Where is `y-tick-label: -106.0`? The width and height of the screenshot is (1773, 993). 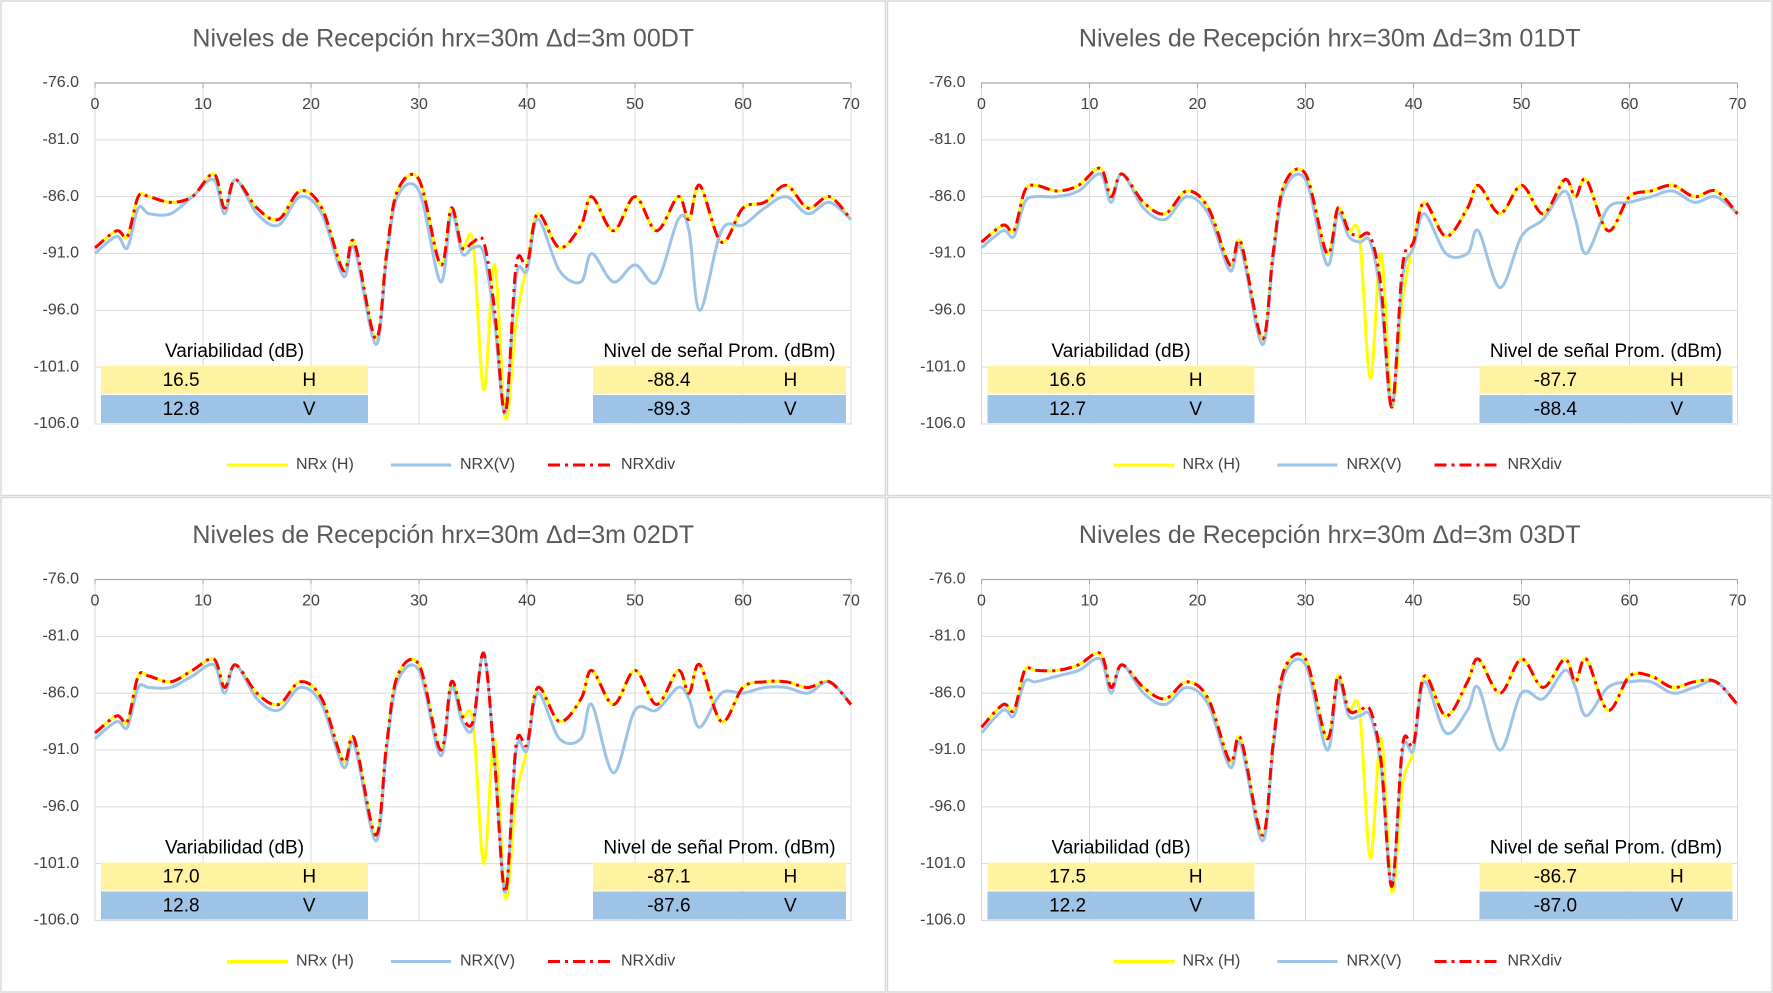 y-tick-label: -106.0 is located at coordinates (942, 423).